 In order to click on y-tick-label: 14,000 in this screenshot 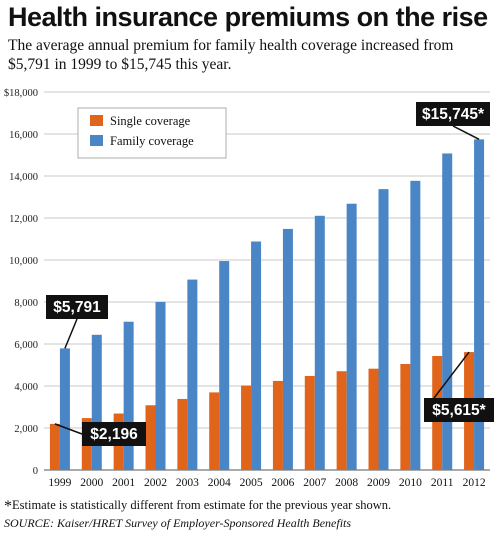, I will do `click(23, 177)`.